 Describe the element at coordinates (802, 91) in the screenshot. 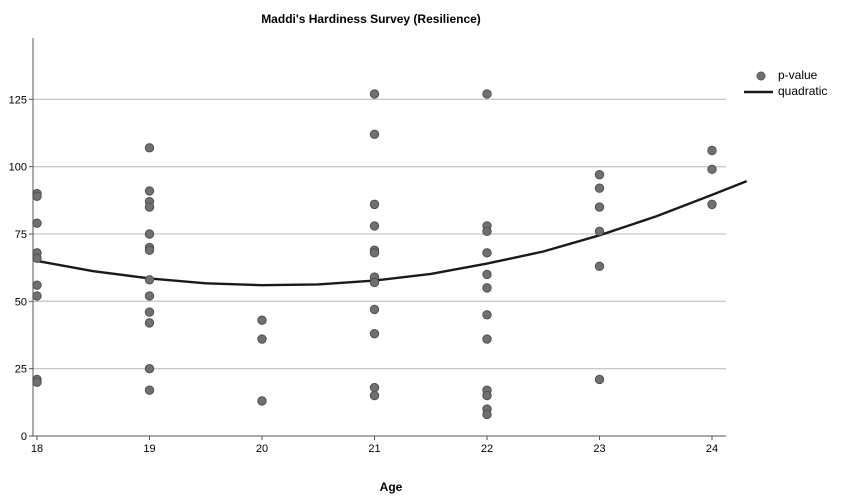

I see `legend-label-fit: quadratic` at that location.